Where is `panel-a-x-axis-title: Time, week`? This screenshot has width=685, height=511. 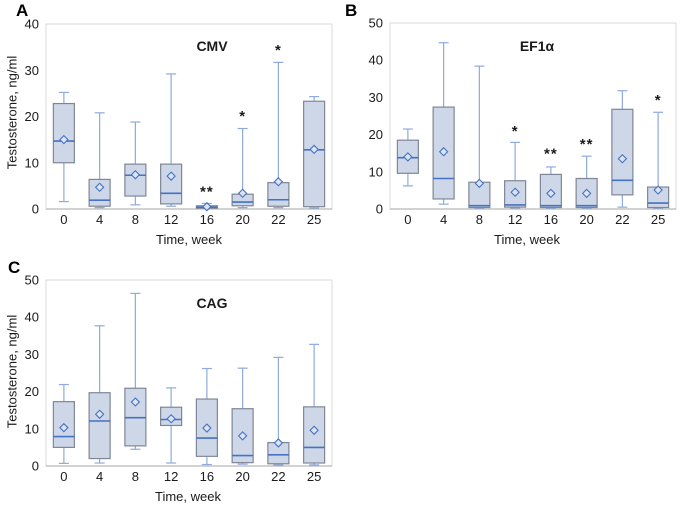
panel-a-x-axis-title: Time, week is located at coordinates (189, 239).